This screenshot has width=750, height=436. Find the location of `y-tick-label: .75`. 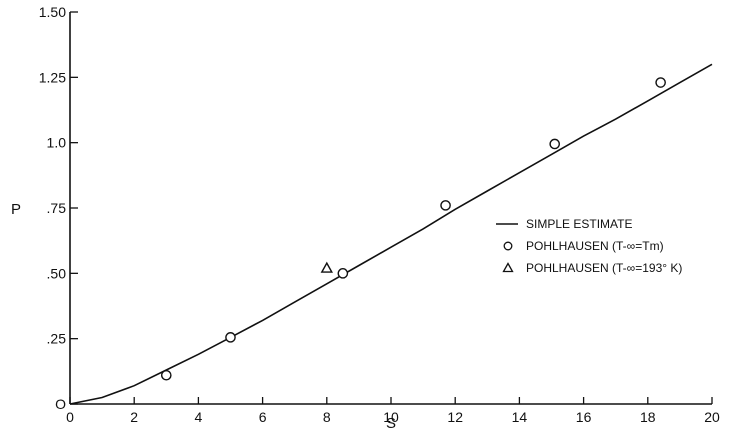

y-tick-label: .75 is located at coordinates (57, 208).